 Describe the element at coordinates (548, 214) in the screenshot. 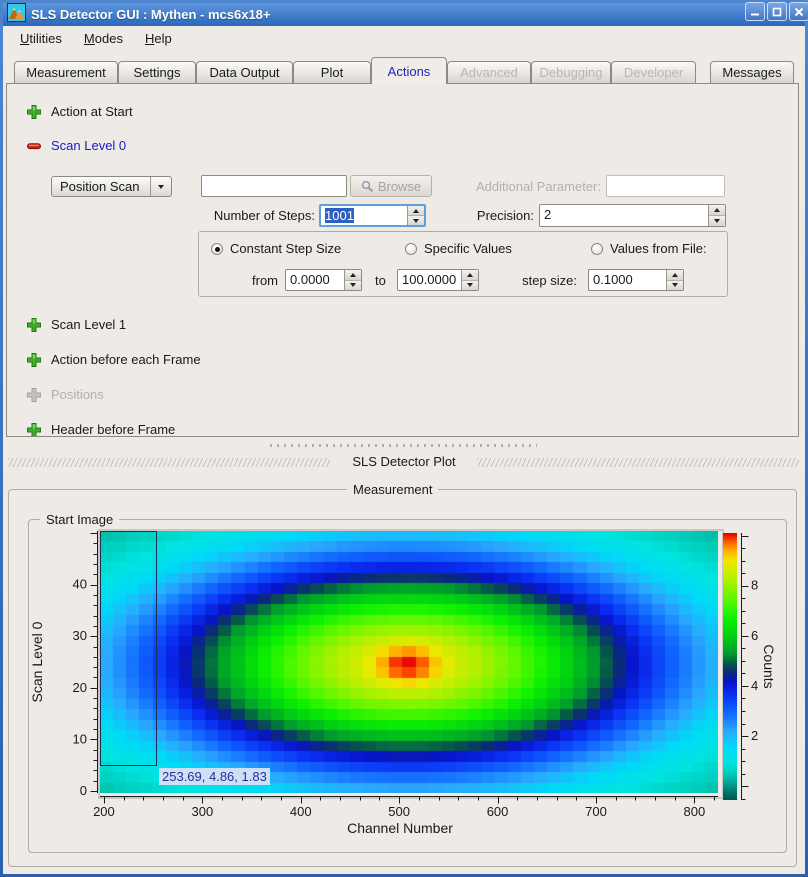

I see `precision-value: 2` at that location.